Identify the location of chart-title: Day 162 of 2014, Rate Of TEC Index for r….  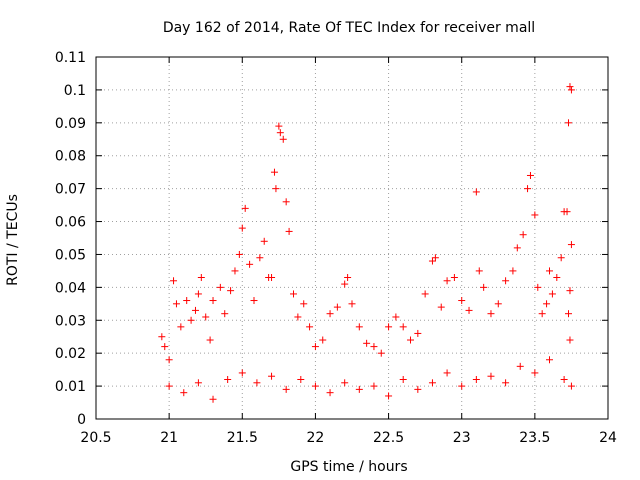
(349, 28).